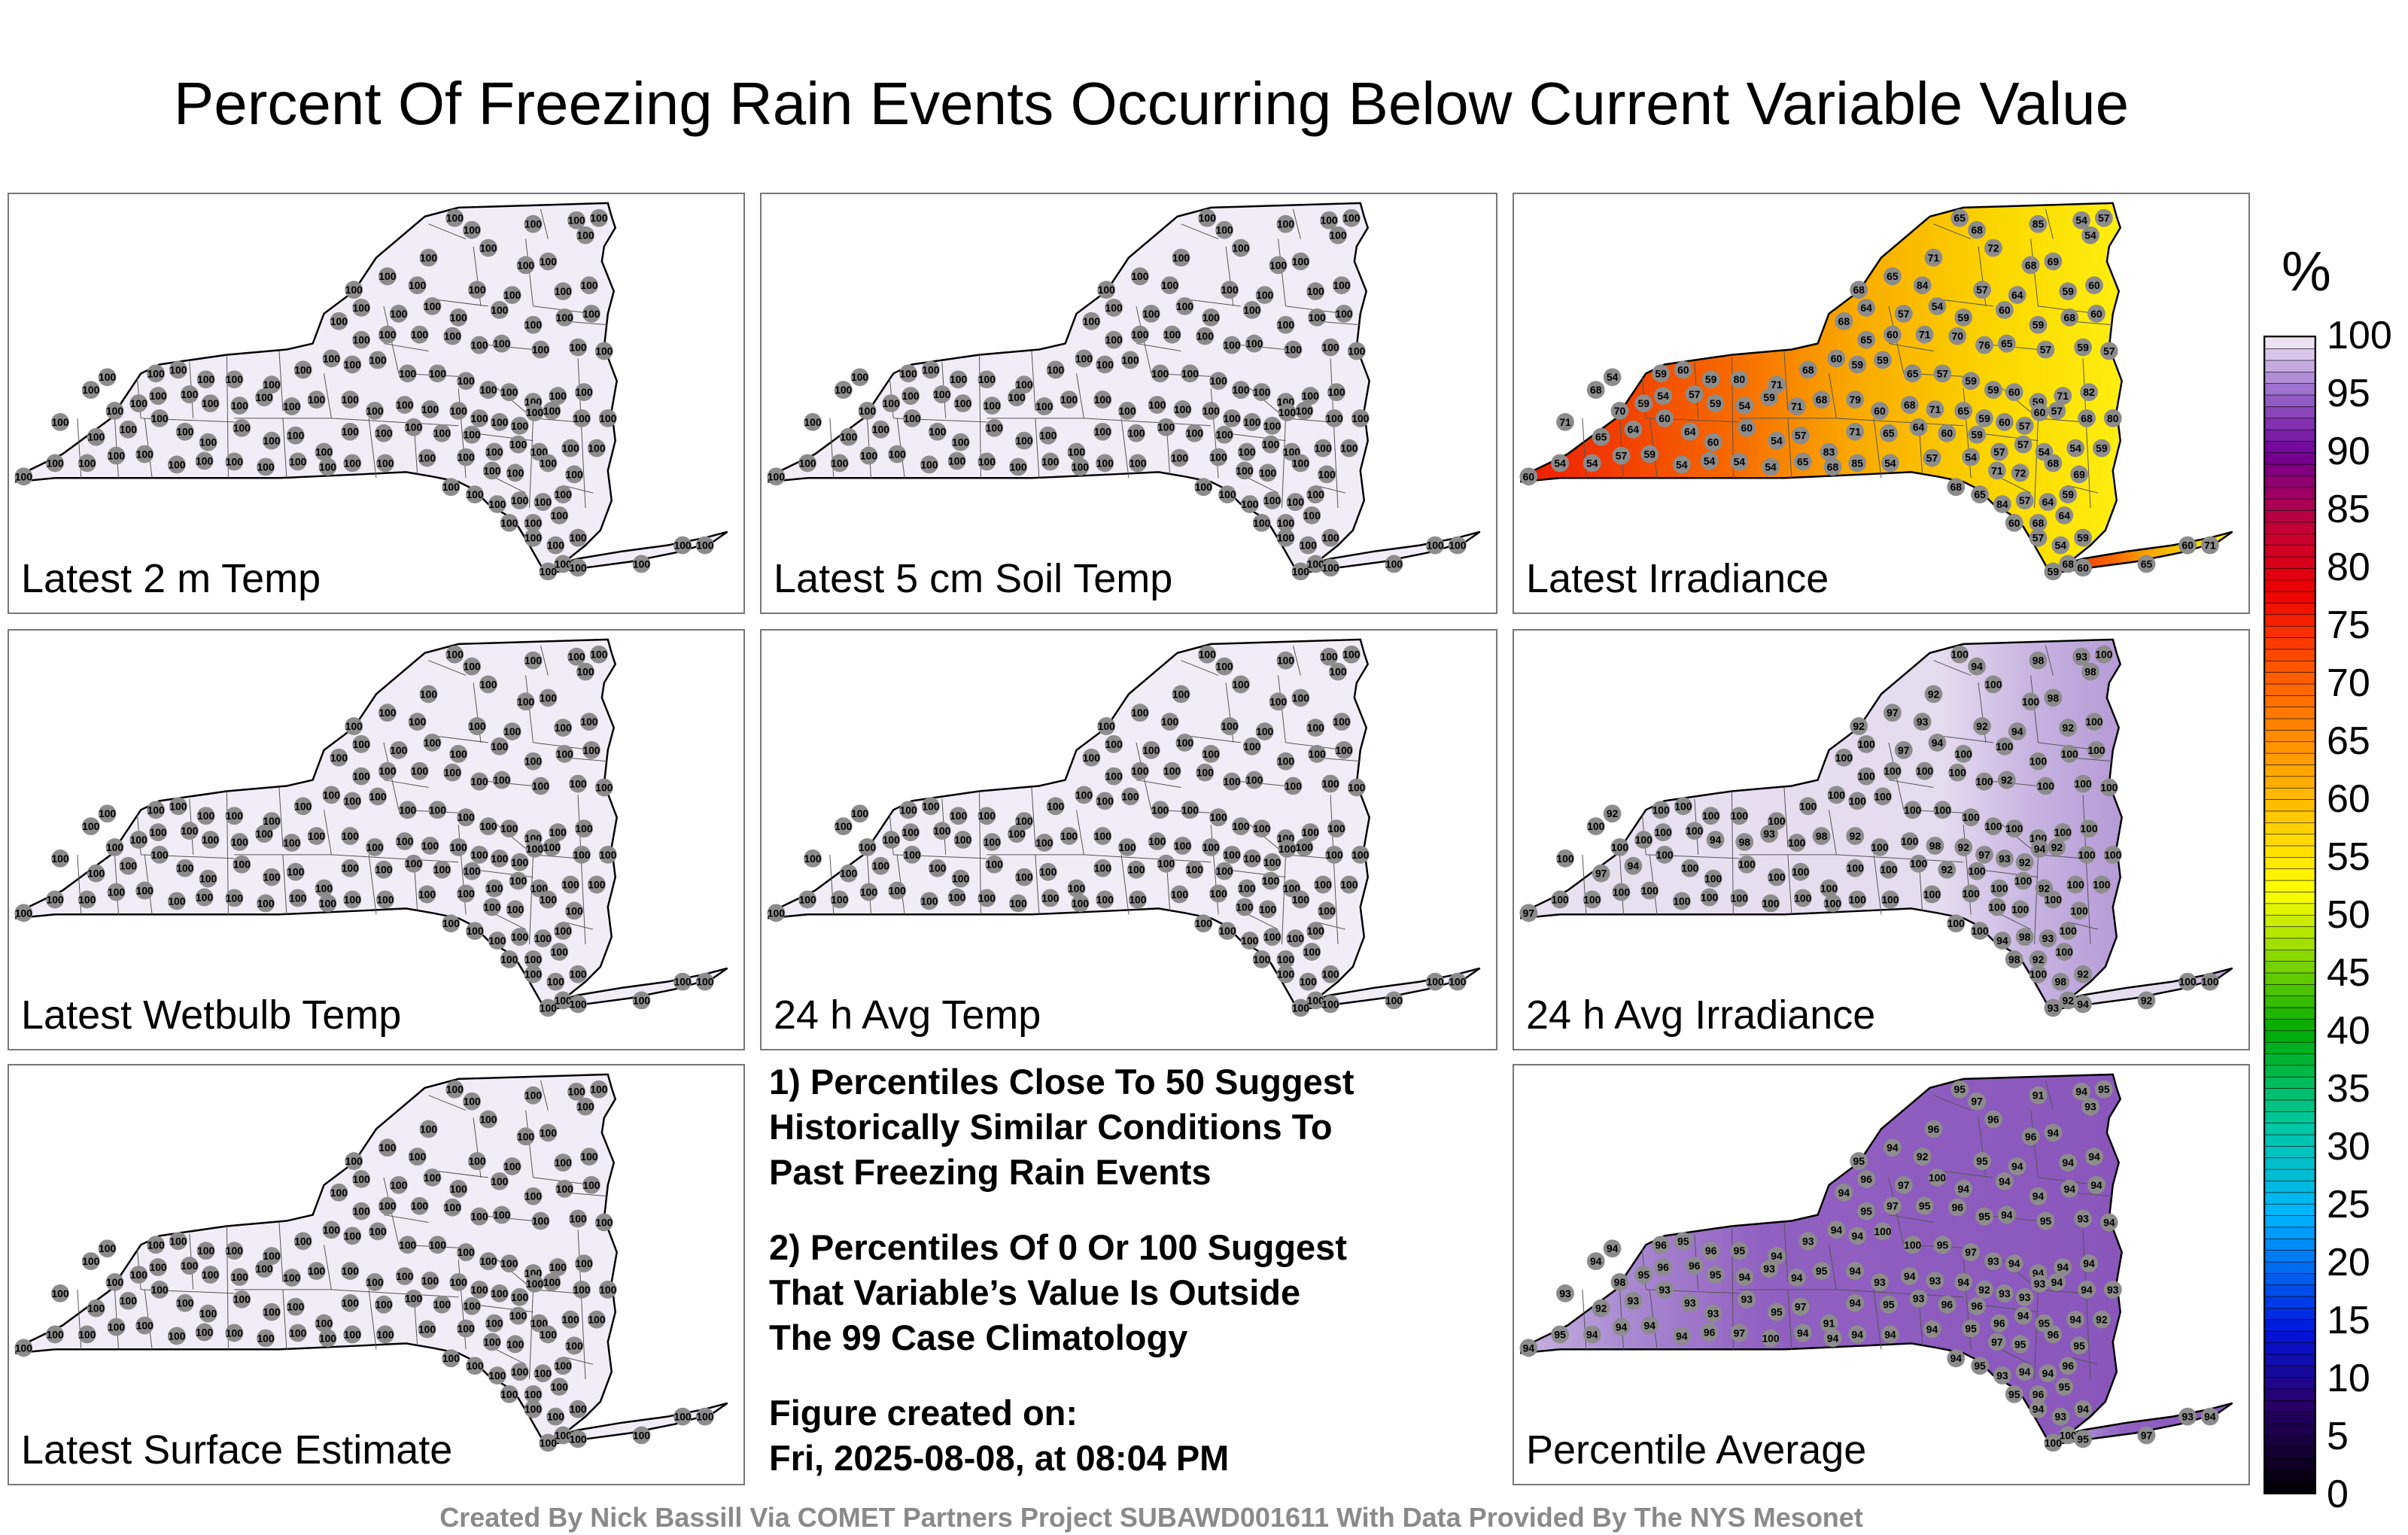 The image size is (2408, 1535). What do you see at coordinates (2024, 425) in the screenshot?
I see `station-marker: 57` at bounding box center [2024, 425].